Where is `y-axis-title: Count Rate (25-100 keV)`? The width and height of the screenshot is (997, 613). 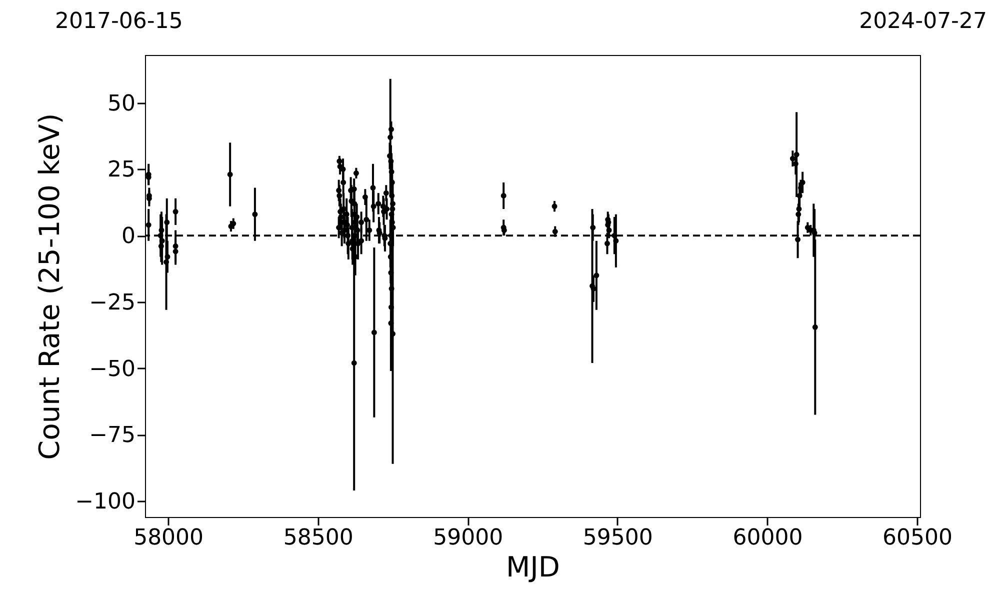 y-axis-title: Count Rate (25-100 keV) is located at coordinates (49, 286).